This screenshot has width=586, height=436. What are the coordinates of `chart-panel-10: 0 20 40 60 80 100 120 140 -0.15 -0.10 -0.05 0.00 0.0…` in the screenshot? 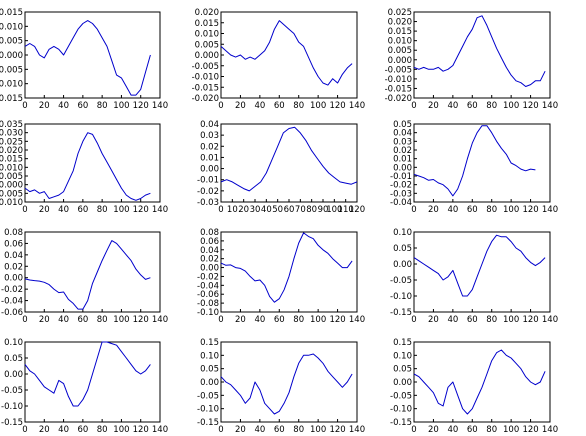 It's located at (84, 386).